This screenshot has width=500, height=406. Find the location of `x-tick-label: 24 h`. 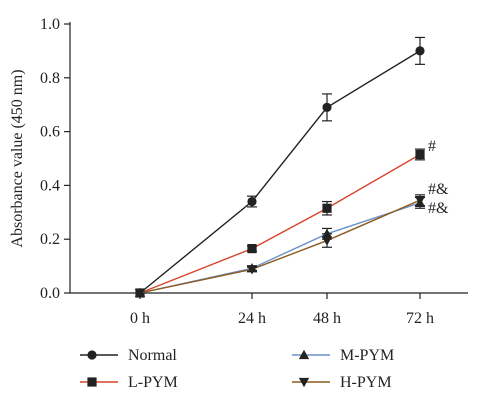

x-tick-label: 24 h is located at coordinates (252, 318).